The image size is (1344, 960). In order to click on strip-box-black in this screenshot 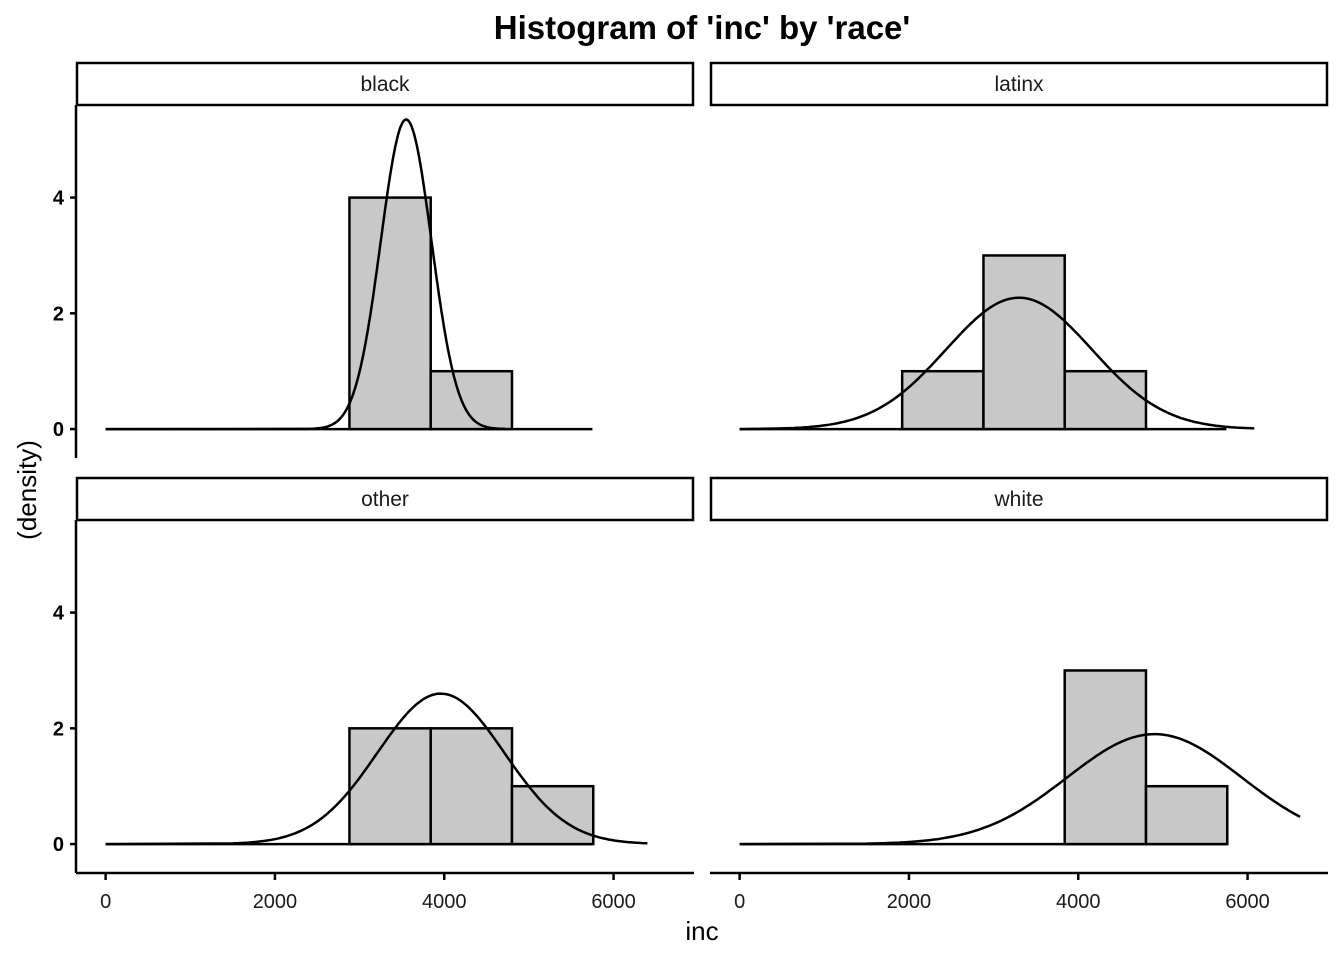, I will do `click(385, 84)`.